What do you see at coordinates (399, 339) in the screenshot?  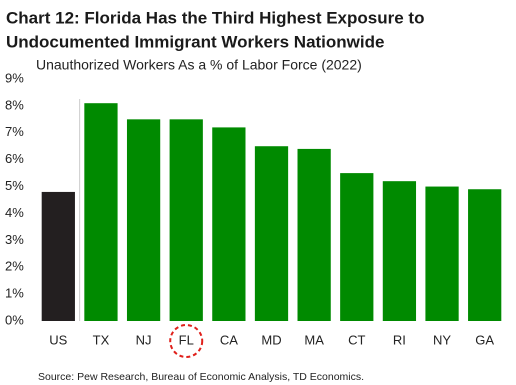 I see `x-tick-label: RI` at bounding box center [399, 339].